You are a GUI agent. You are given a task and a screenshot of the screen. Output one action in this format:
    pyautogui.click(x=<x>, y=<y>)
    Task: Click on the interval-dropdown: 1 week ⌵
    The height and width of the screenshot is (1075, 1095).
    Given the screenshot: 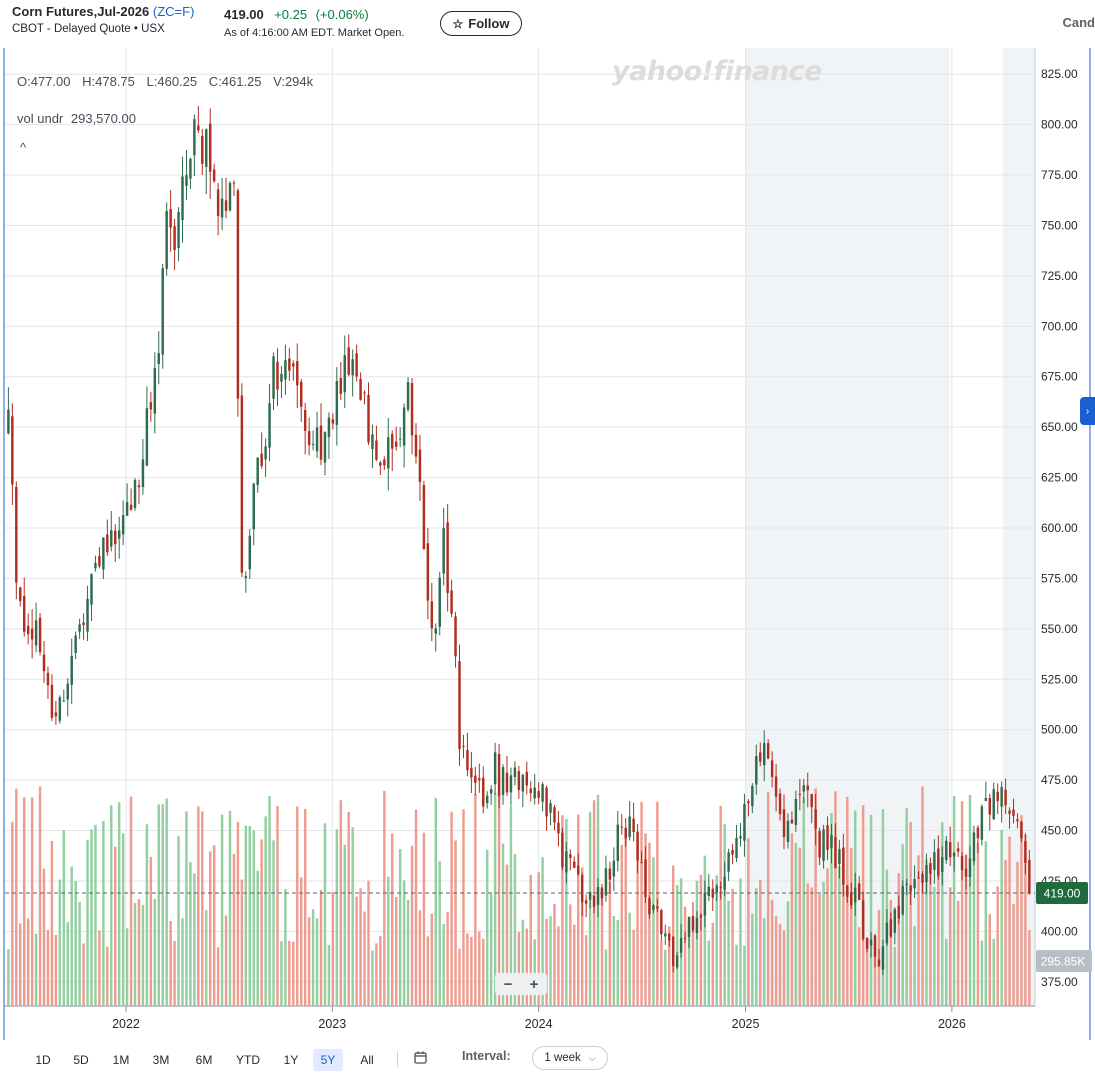 What is the action you would take?
    pyautogui.click(x=570, y=1058)
    